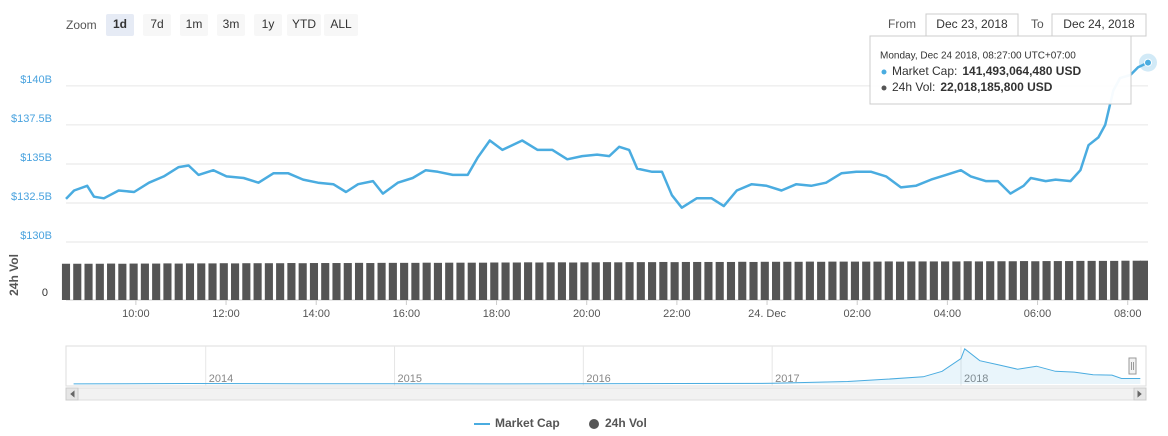 The width and height of the screenshot is (1168, 436). Describe the element at coordinates (81, 25) in the screenshot. I see `zoom-label: Zoom` at that location.